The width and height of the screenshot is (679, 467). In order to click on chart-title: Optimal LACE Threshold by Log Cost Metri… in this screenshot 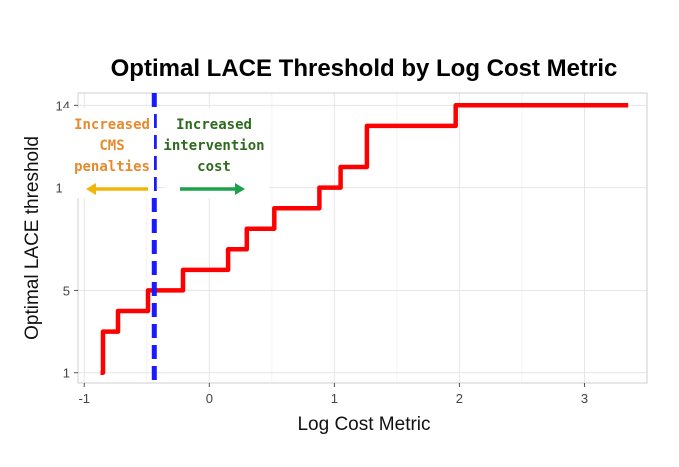, I will do `click(364, 68)`.